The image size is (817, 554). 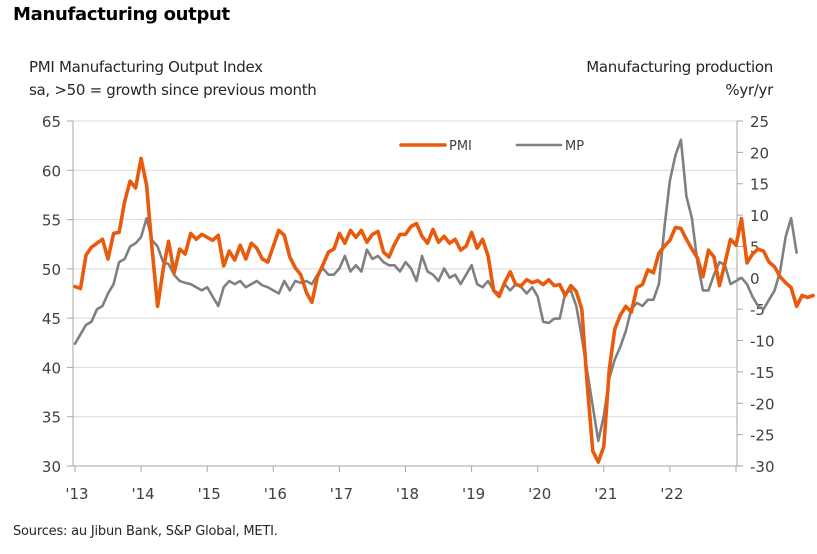 What do you see at coordinates (209, 494) in the screenshot?
I see `x-tick-label: '15` at bounding box center [209, 494].